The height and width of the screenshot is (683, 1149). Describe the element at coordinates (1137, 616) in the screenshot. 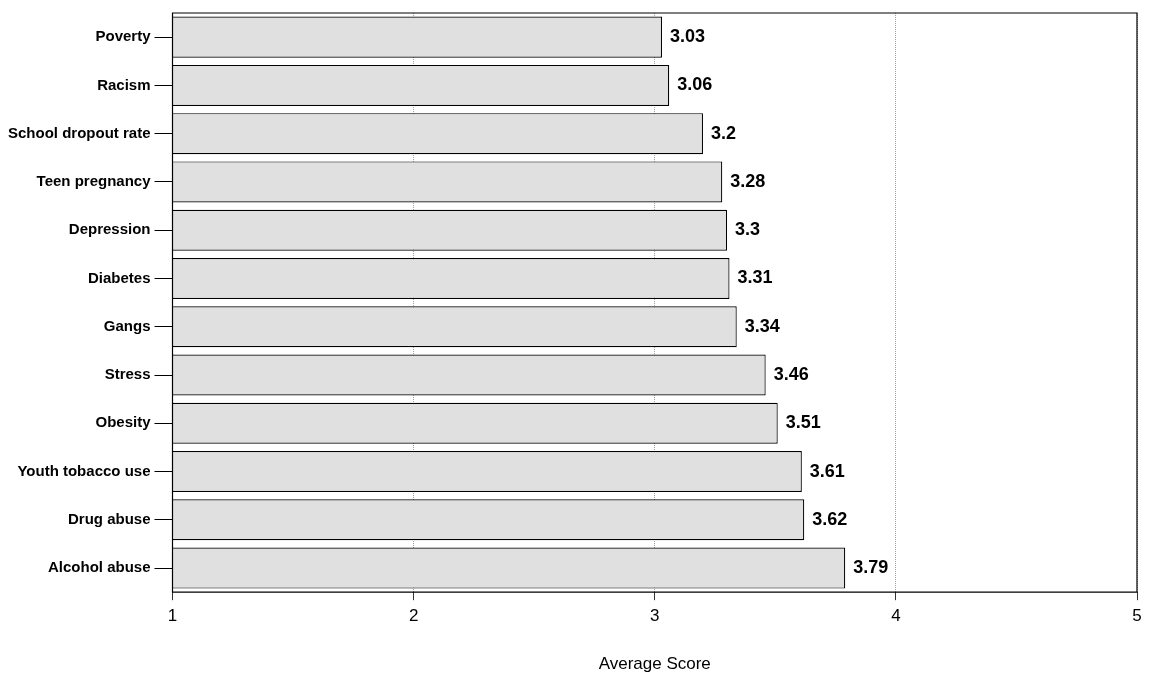

I see `x-tick-label: 5` at that location.